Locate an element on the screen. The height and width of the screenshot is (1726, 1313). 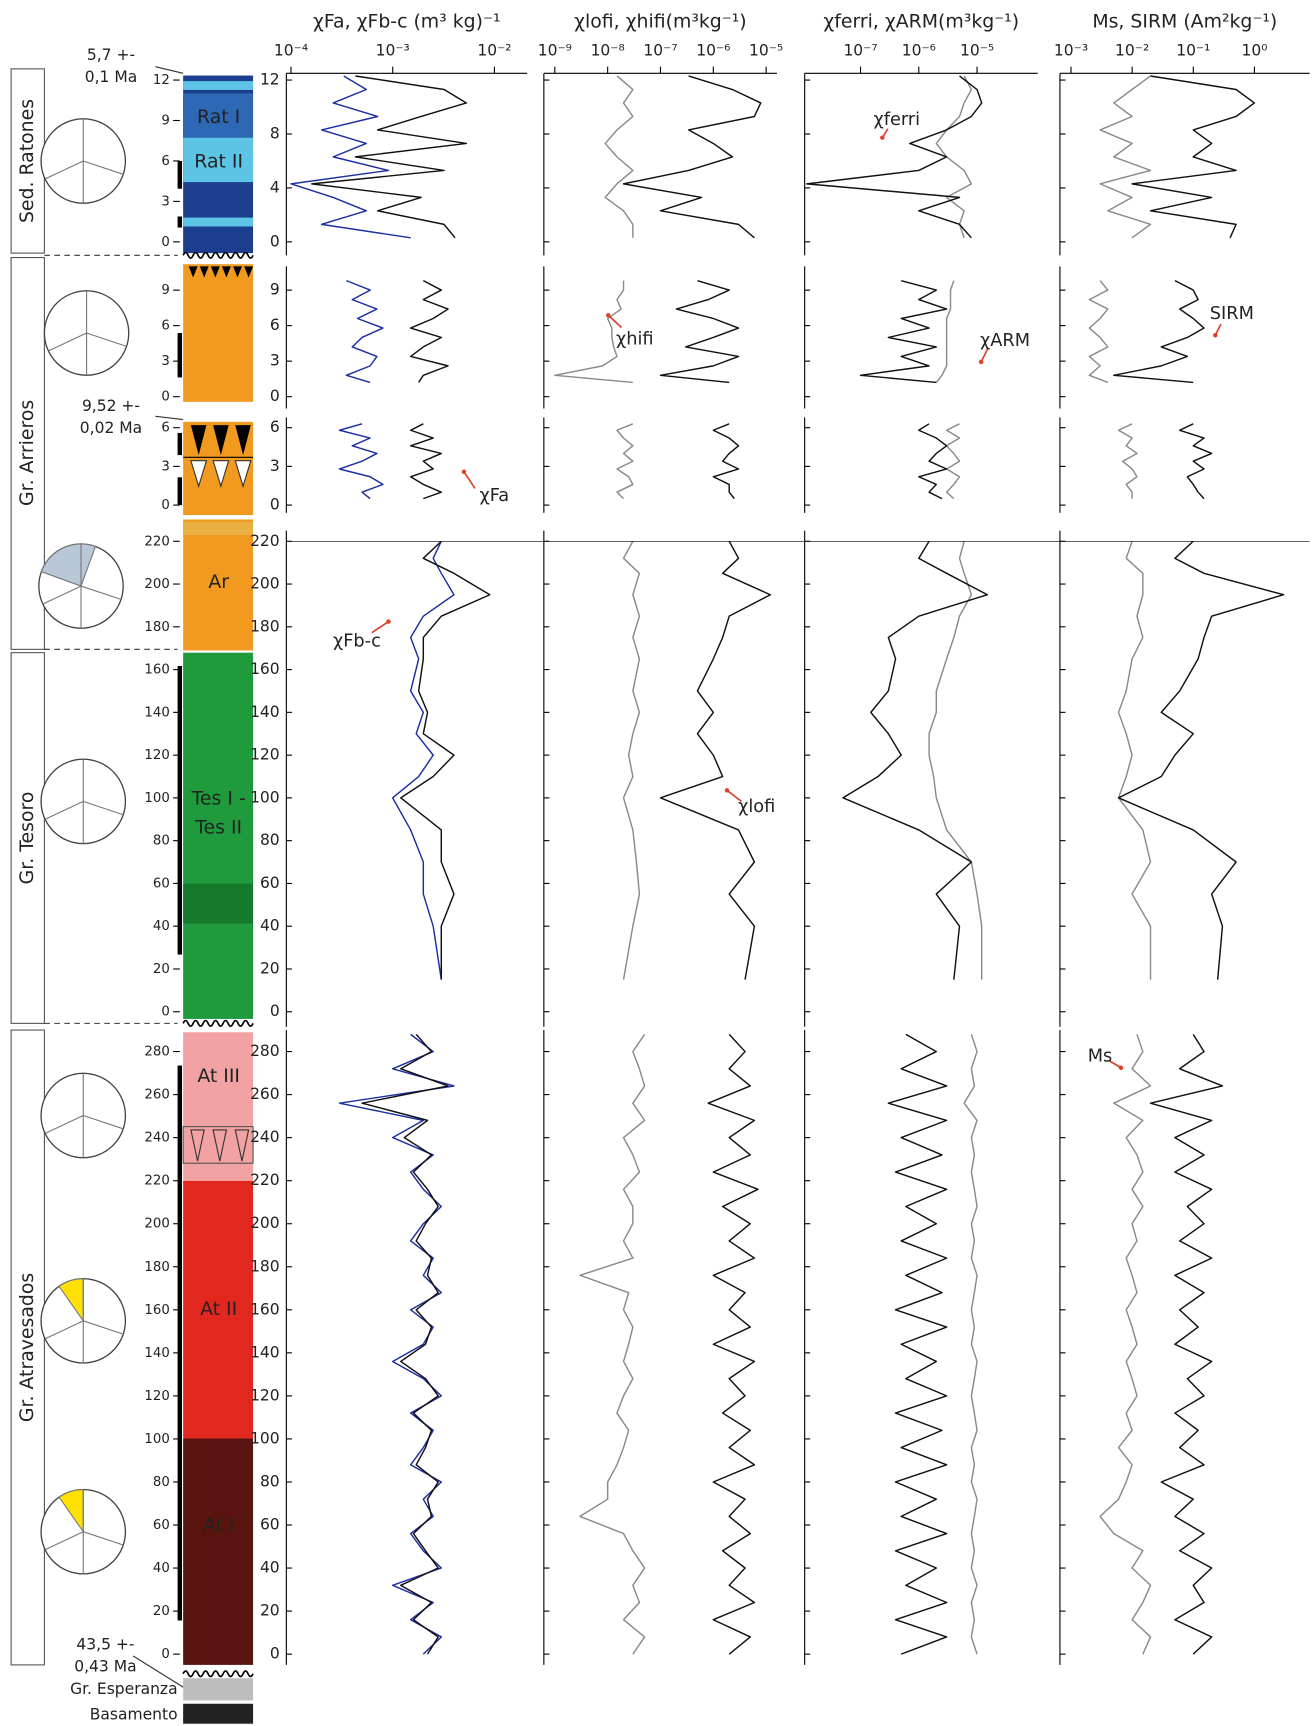
column-title: χFa, χFb-c (m³ kg)⁻¹ is located at coordinates (407, 22).